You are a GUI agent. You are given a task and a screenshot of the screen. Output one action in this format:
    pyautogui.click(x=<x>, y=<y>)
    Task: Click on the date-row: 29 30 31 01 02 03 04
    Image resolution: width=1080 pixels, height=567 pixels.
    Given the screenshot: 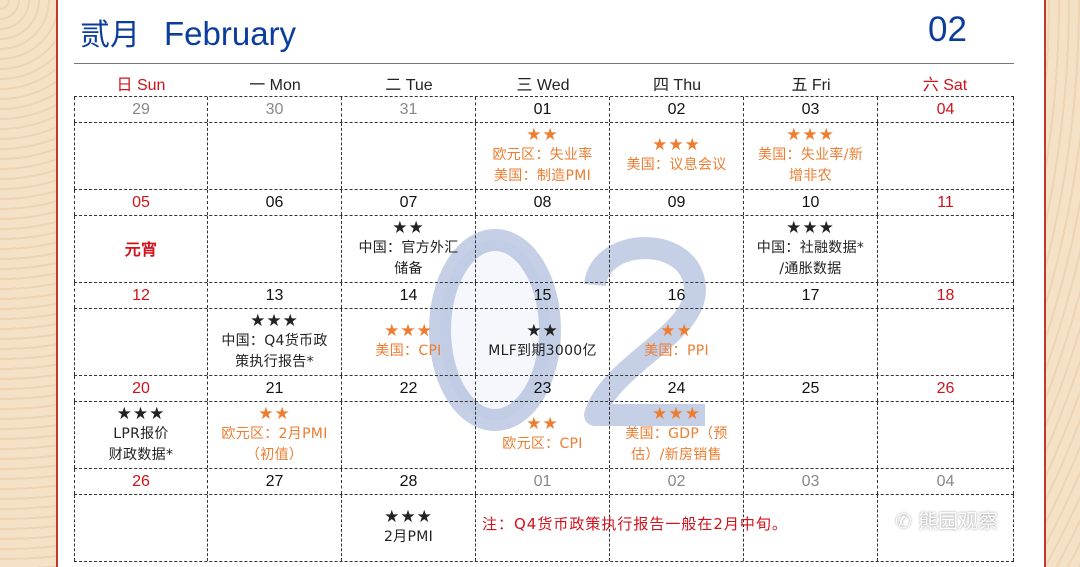 What is the action you would take?
    pyautogui.click(x=544, y=110)
    